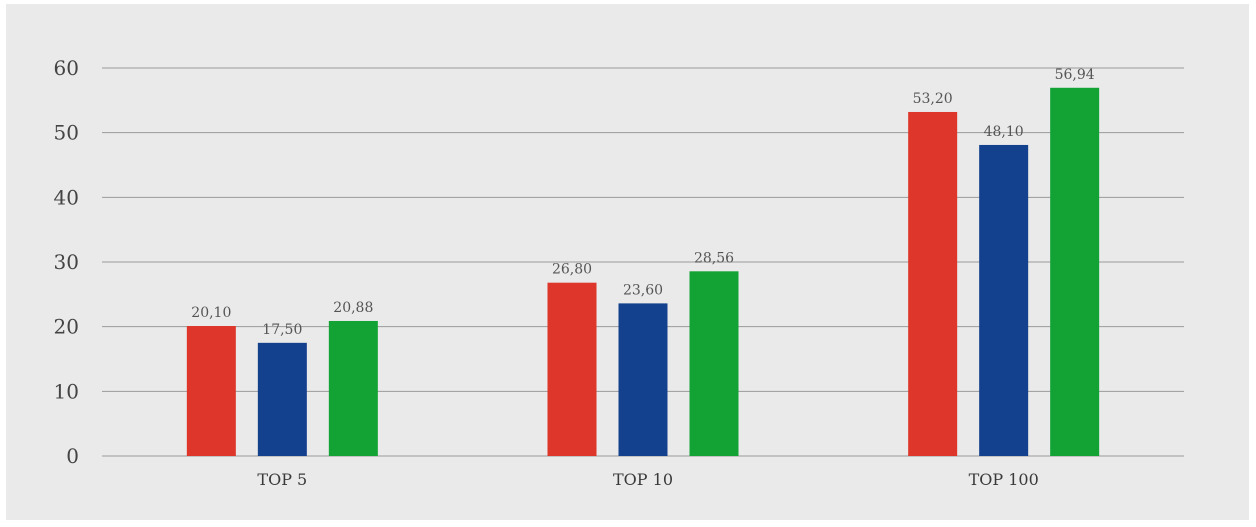 Image resolution: width=1256 pixels, height=527 pixels. What do you see at coordinates (353, 308) in the screenshot?
I see `data-label: 20,88` at bounding box center [353, 308].